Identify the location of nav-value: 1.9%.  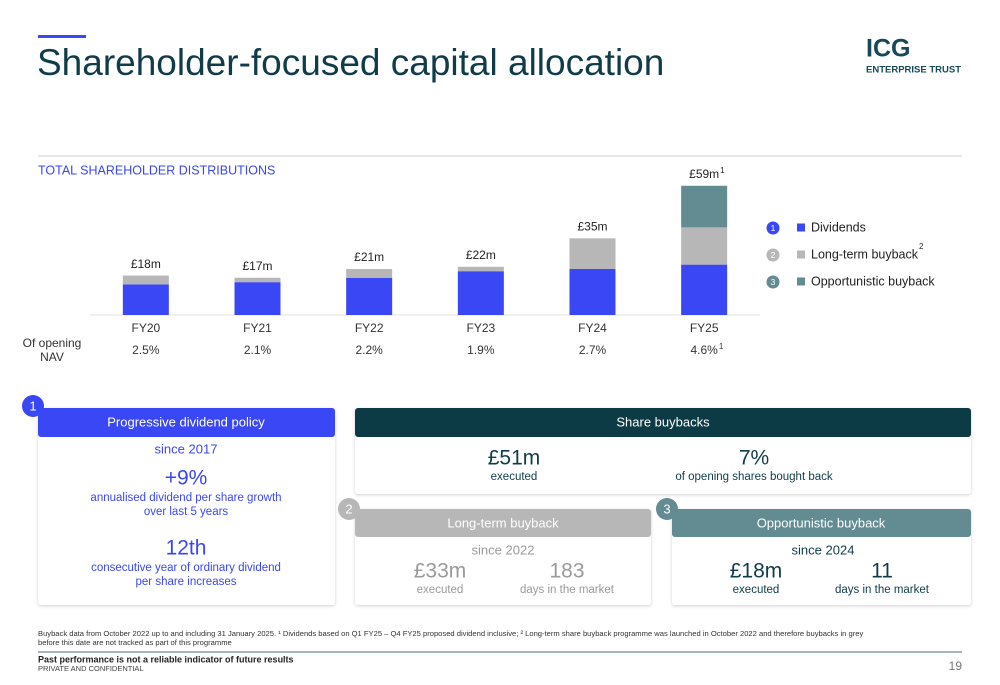
(481, 350).